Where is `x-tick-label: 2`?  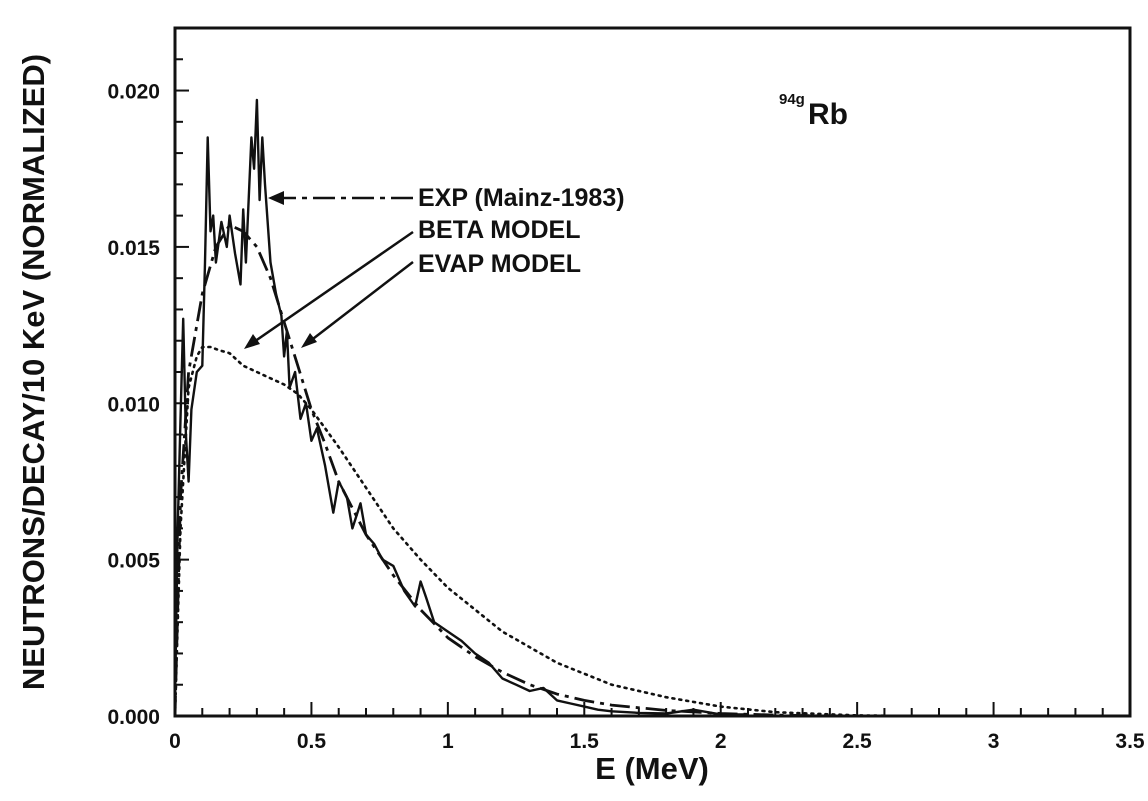
x-tick-label: 2 is located at coordinates (721, 741).